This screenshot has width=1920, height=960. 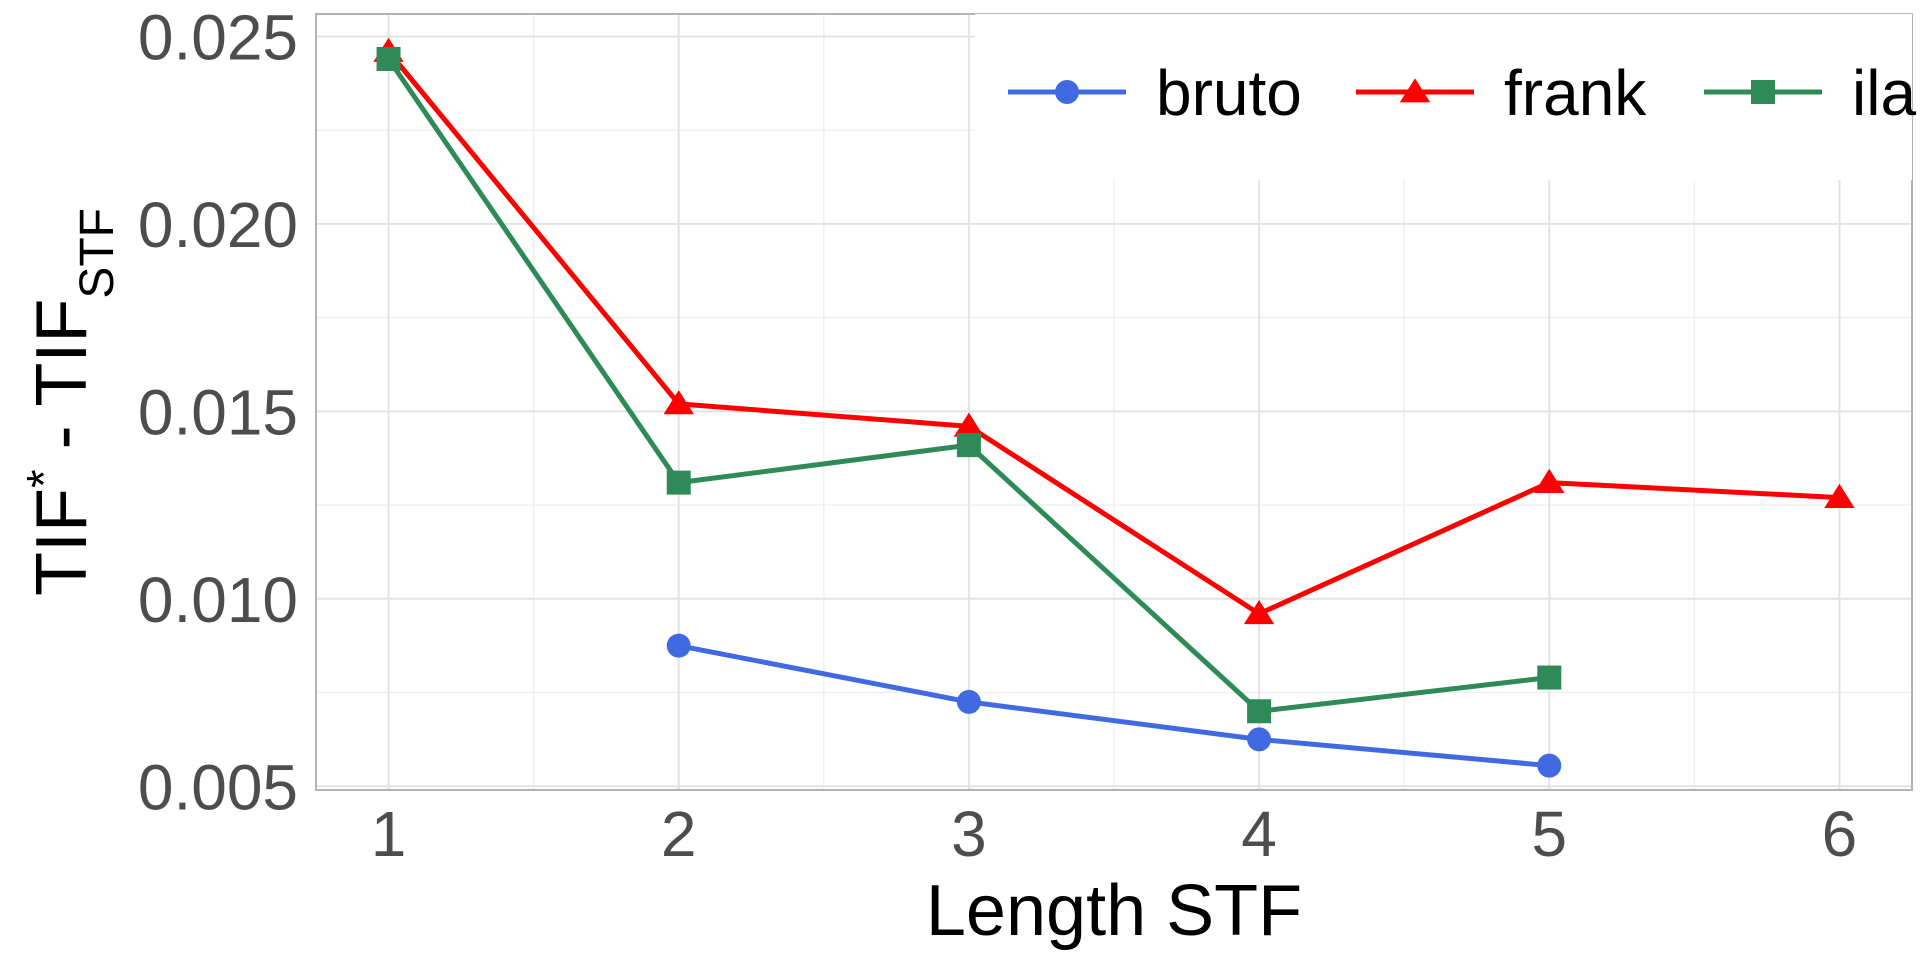 What do you see at coordinates (62, 353) in the screenshot?
I see `y-axis-title-second: TIF` at bounding box center [62, 353].